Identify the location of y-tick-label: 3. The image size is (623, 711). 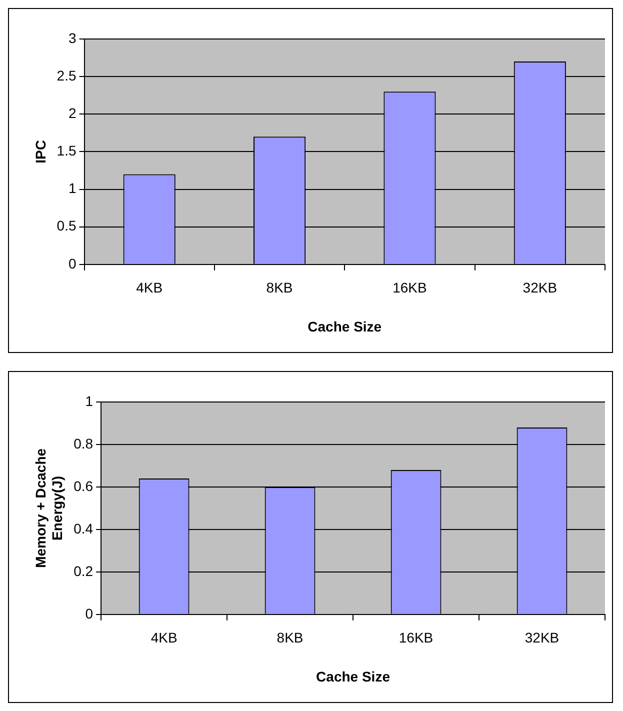
(72, 38).